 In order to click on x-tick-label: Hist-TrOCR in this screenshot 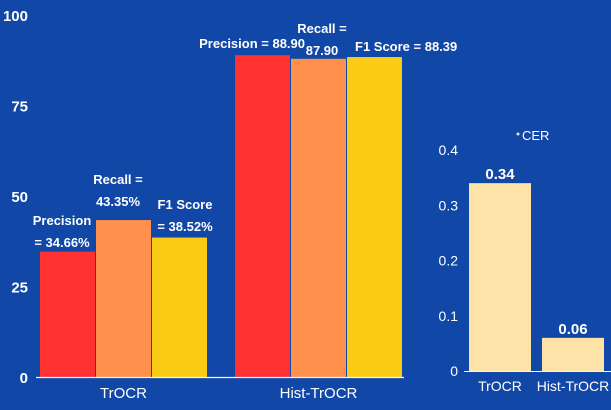, I will do `click(319, 393)`.